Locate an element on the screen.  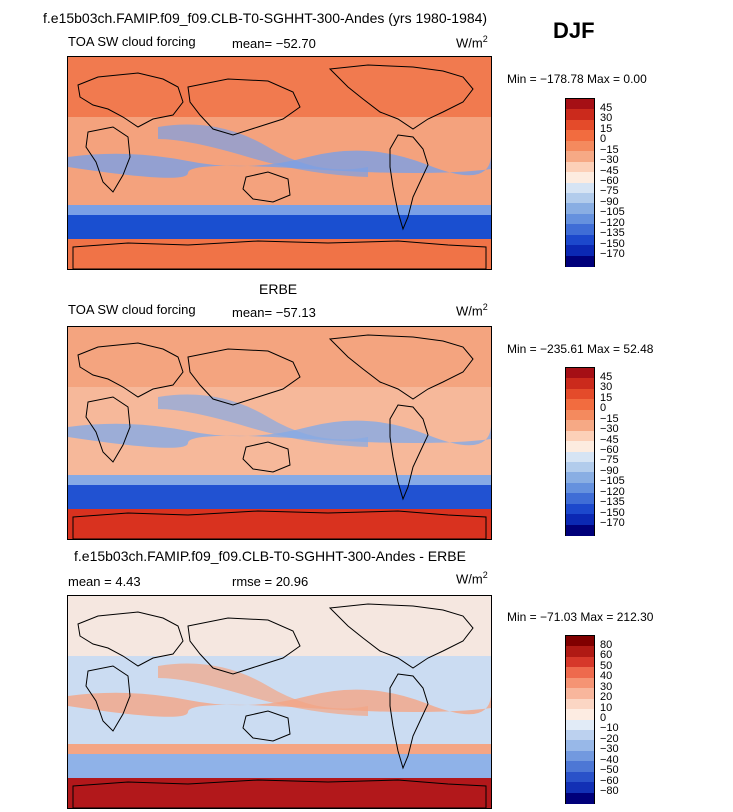
panel-3-colorbar is located at coordinates (580, 719).